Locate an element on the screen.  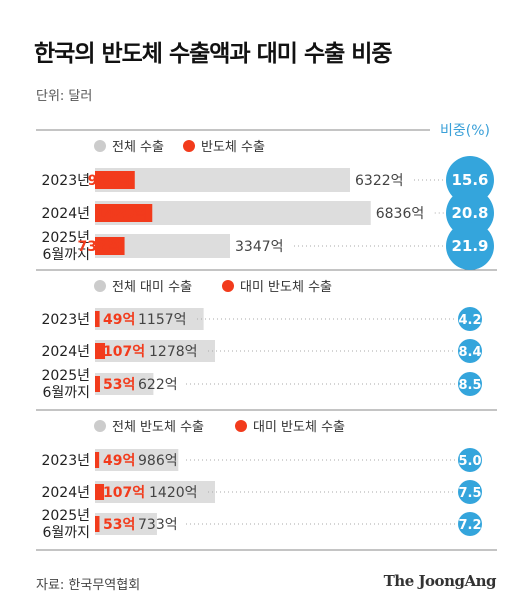
total-value-label: 1157억 is located at coordinates (162, 320).